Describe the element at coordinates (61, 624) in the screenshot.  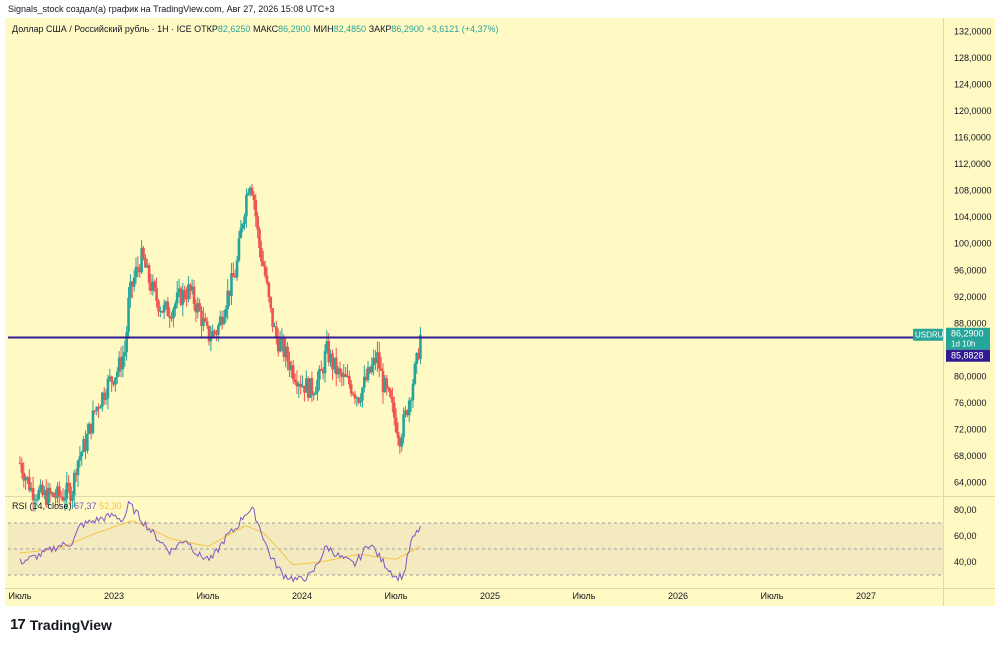
I see `tradingview-logo: 17 TradingView` at that location.